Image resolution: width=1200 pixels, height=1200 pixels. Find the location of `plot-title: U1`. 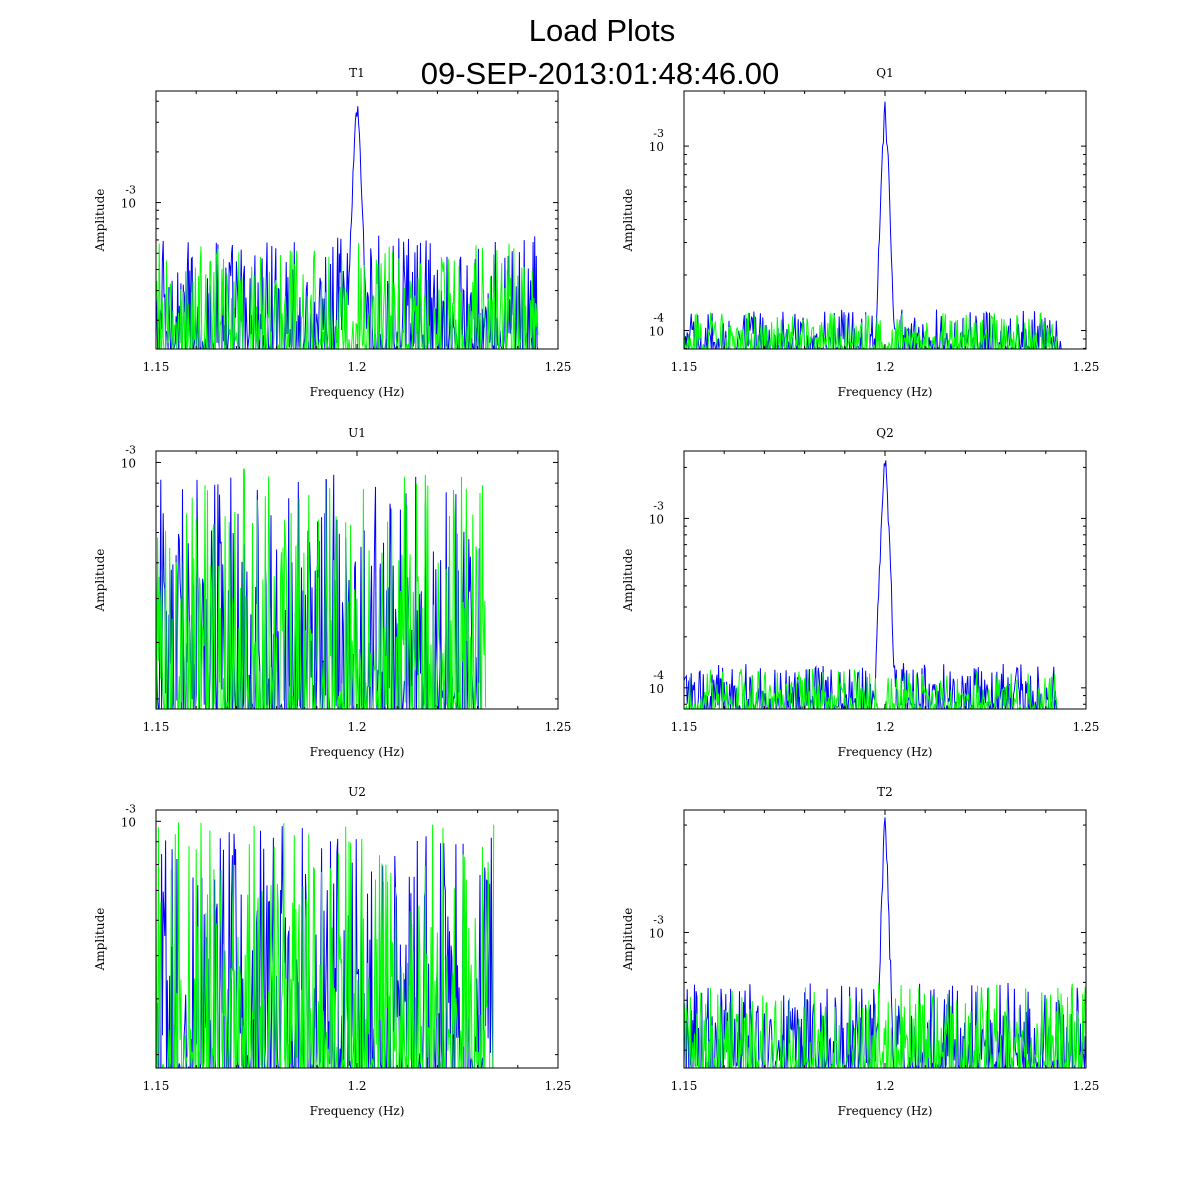

plot-title: U1 is located at coordinates (357, 433).